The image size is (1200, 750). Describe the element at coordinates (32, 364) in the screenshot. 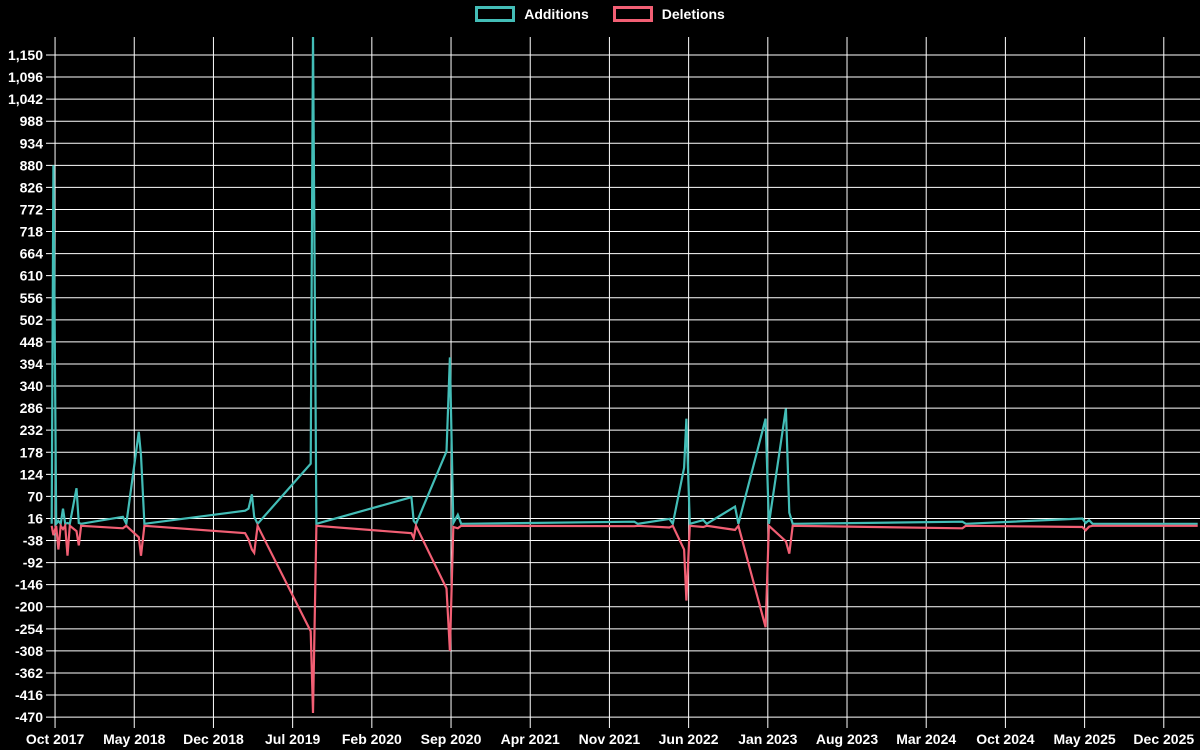

I see `y-tick-label: 394` at that location.